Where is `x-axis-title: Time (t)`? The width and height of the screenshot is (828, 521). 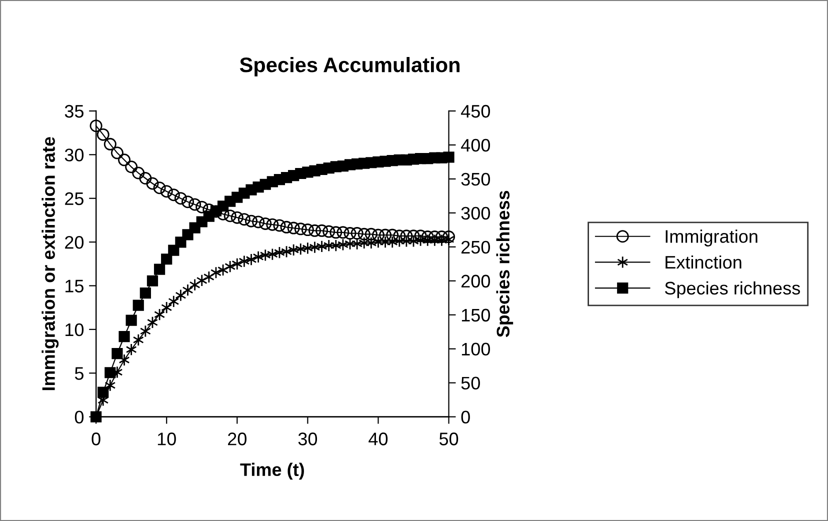 x-axis-title: Time (t) is located at coordinates (272, 471).